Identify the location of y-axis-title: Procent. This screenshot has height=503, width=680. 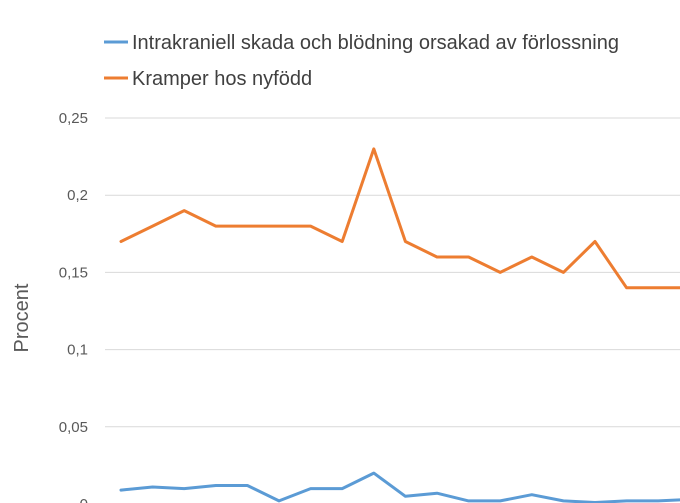
(22, 317).